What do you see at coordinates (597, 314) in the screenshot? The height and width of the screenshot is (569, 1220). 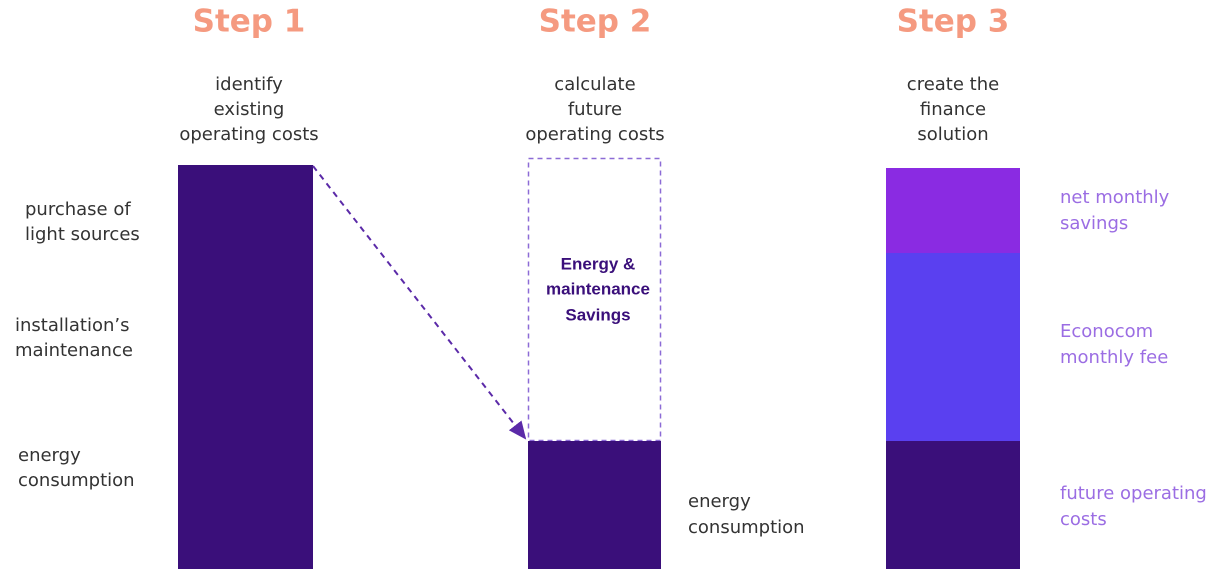 I see `savings-label: Savings` at bounding box center [597, 314].